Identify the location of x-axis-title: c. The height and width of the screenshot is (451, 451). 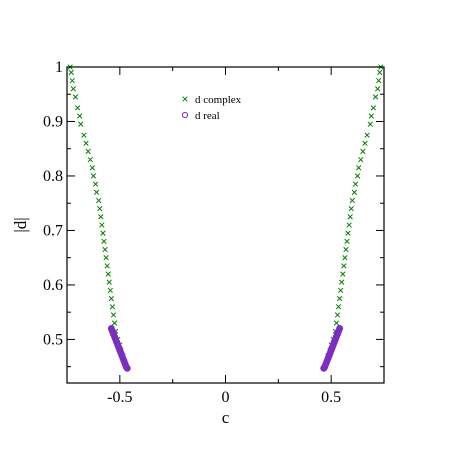
(226, 417).